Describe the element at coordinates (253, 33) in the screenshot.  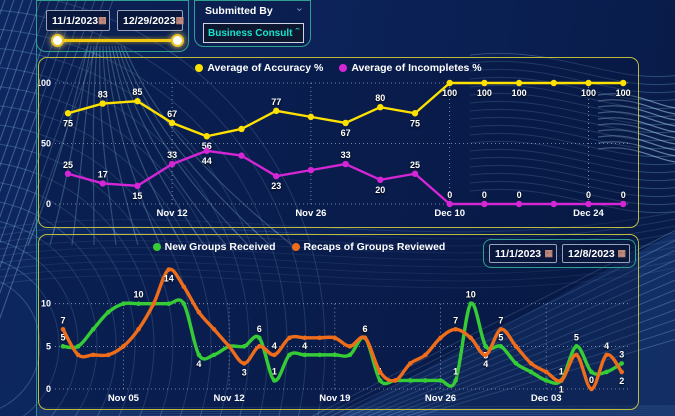
I see `submitted-by-dropdown: Business Consultants ˆ̇` at that location.